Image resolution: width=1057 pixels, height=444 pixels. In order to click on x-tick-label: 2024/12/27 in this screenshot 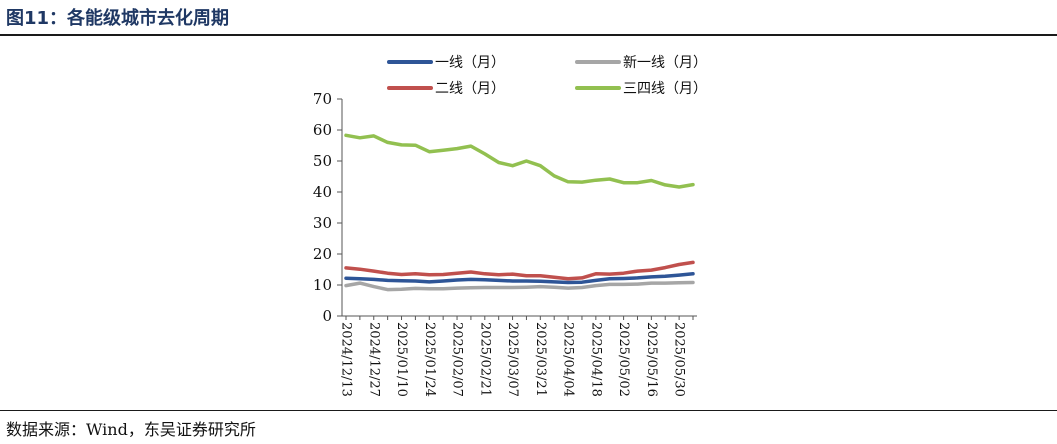, I will do `click(373, 359)`.